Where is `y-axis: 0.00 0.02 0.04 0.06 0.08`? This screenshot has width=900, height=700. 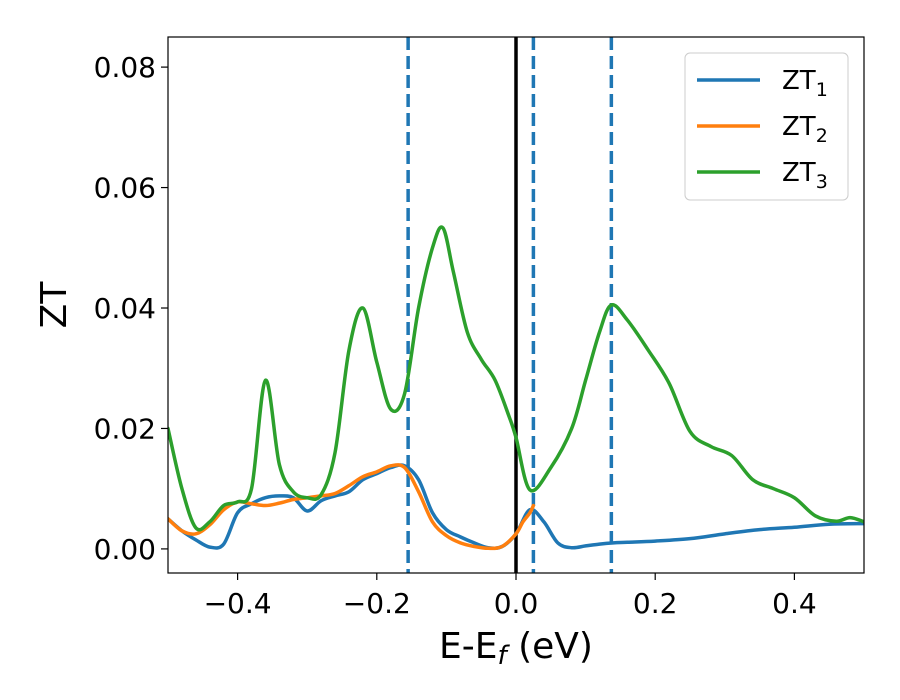
y-axis: 0.00 0.02 0.04 0.06 0.08 is located at coordinates (131, 308).